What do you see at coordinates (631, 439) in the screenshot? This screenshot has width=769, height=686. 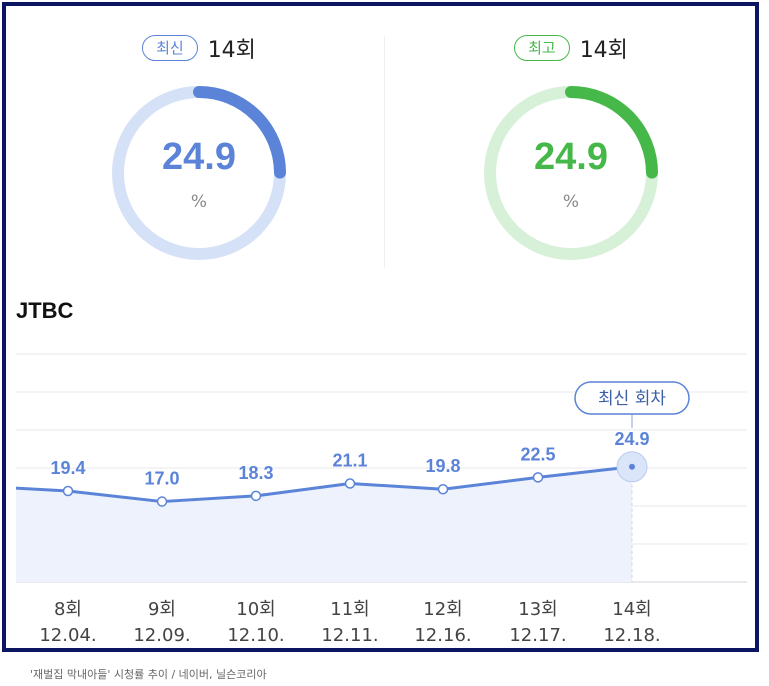 I see `data-label: 24.9` at bounding box center [631, 439].